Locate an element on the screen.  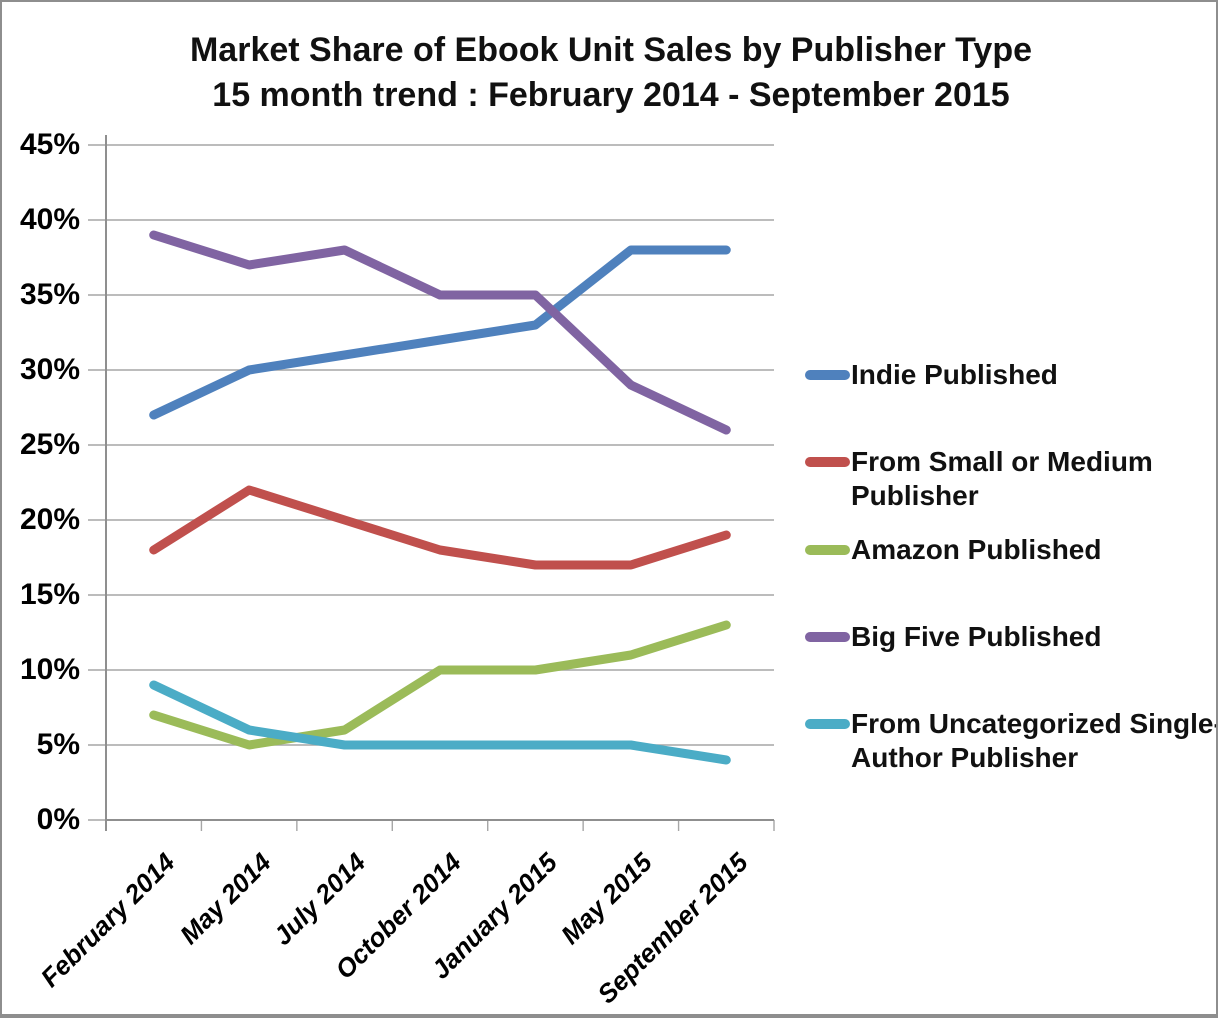
y-axis-label: 35% is located at coordinates (49, 294).